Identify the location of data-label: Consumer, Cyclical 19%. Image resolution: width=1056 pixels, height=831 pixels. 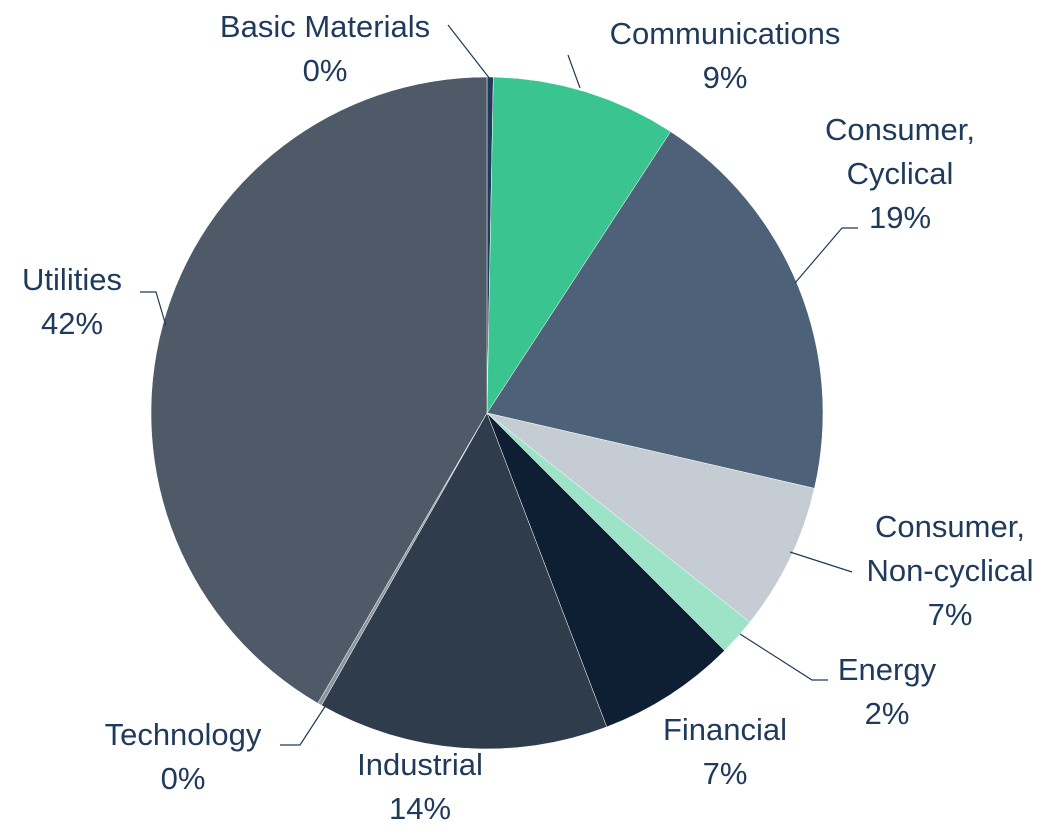
(900, 174).